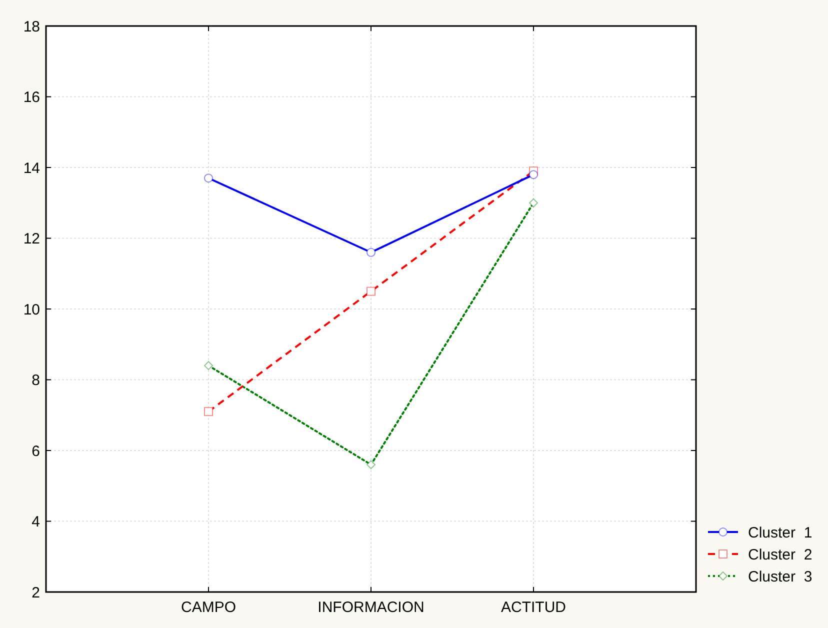 Image resolution: width=828 pixels, height=628 pixels. Describe the element at coordinates (36, 451) in the screenshot. I see `y-tick-label: 6` at that location.